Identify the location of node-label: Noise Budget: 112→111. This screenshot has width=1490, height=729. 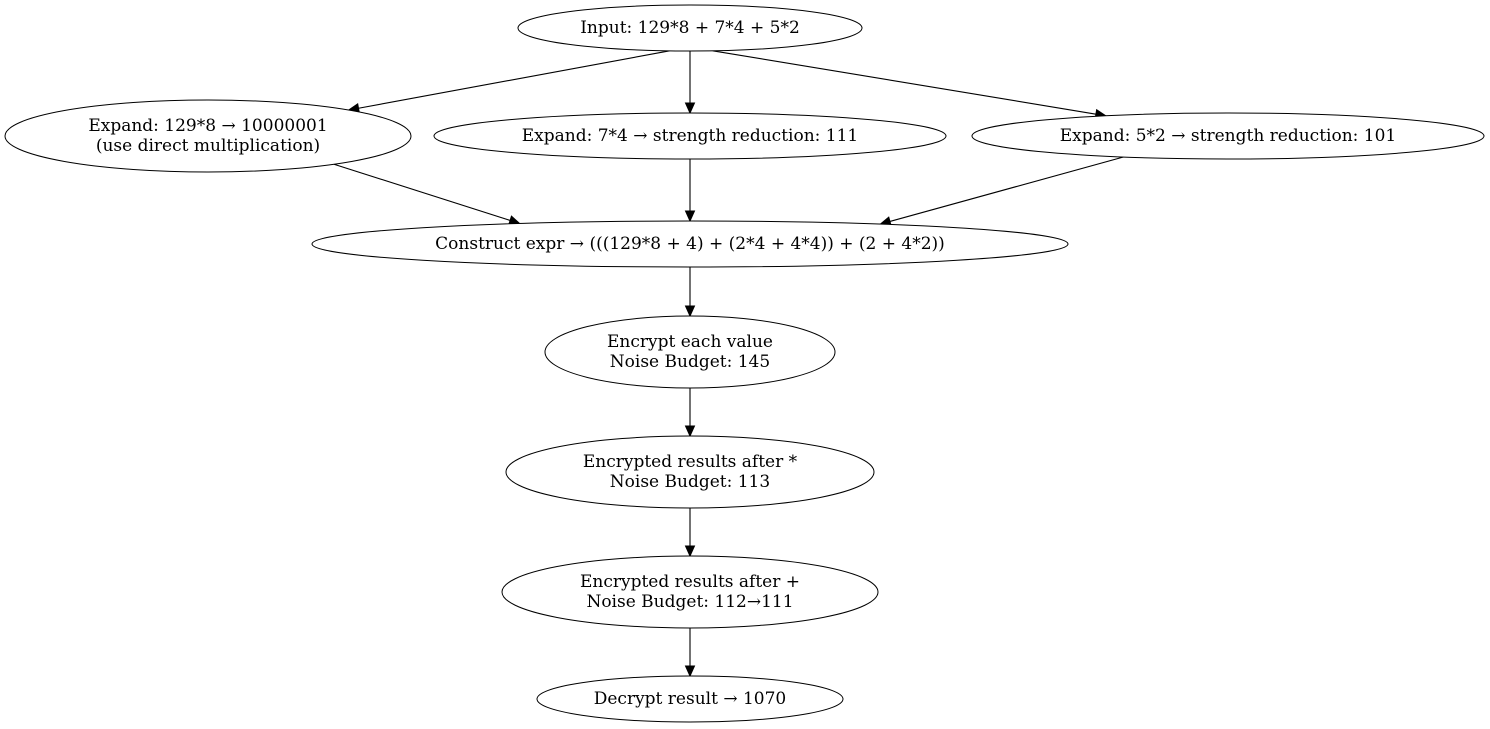
(689, 602).